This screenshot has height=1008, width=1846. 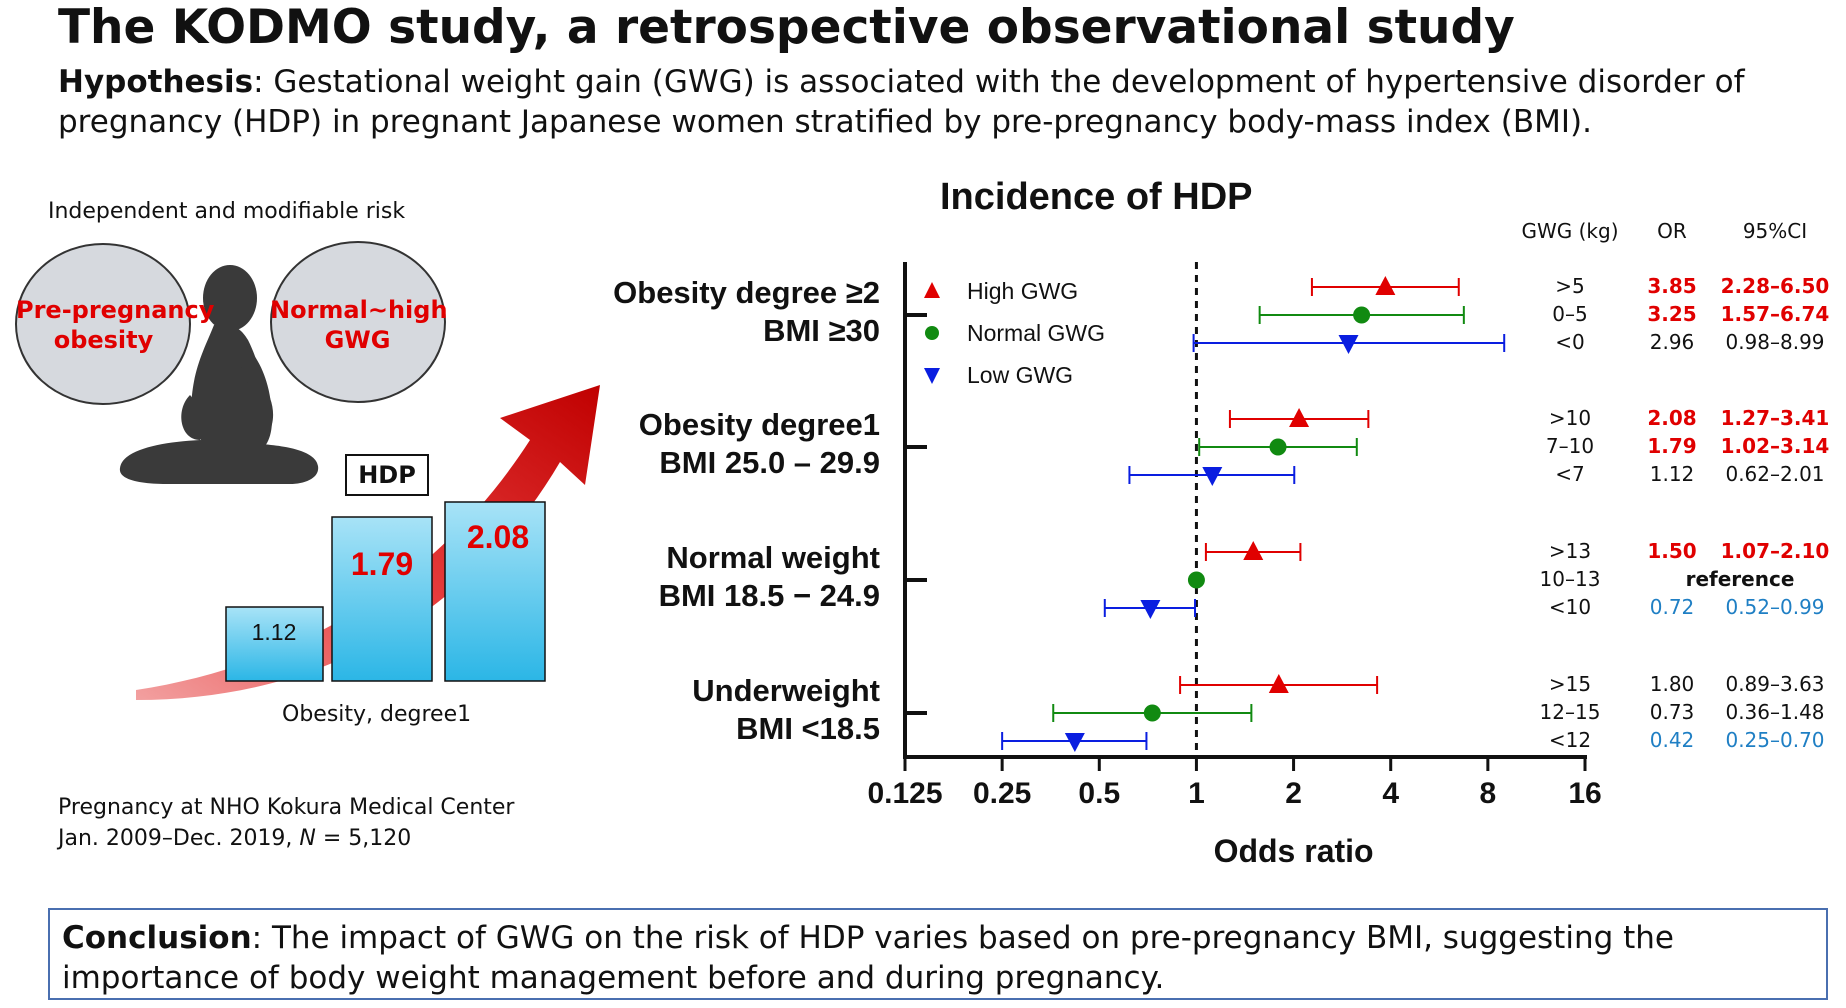 I want to click on x-tick-label: 0.5, so click(x=1099, y=793).